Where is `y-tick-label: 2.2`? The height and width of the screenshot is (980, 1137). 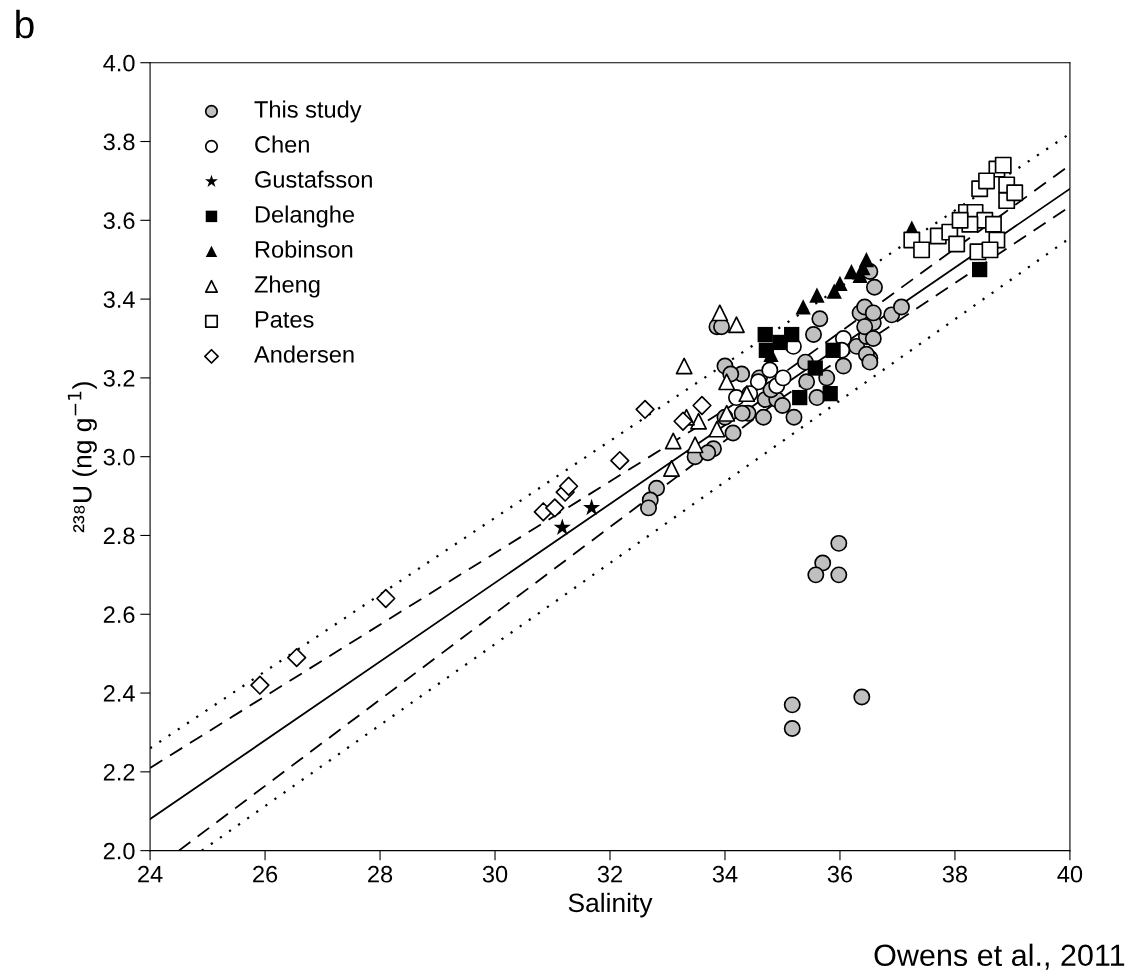
y-tick-label: 2.2 is located at coordinates (119, 772).